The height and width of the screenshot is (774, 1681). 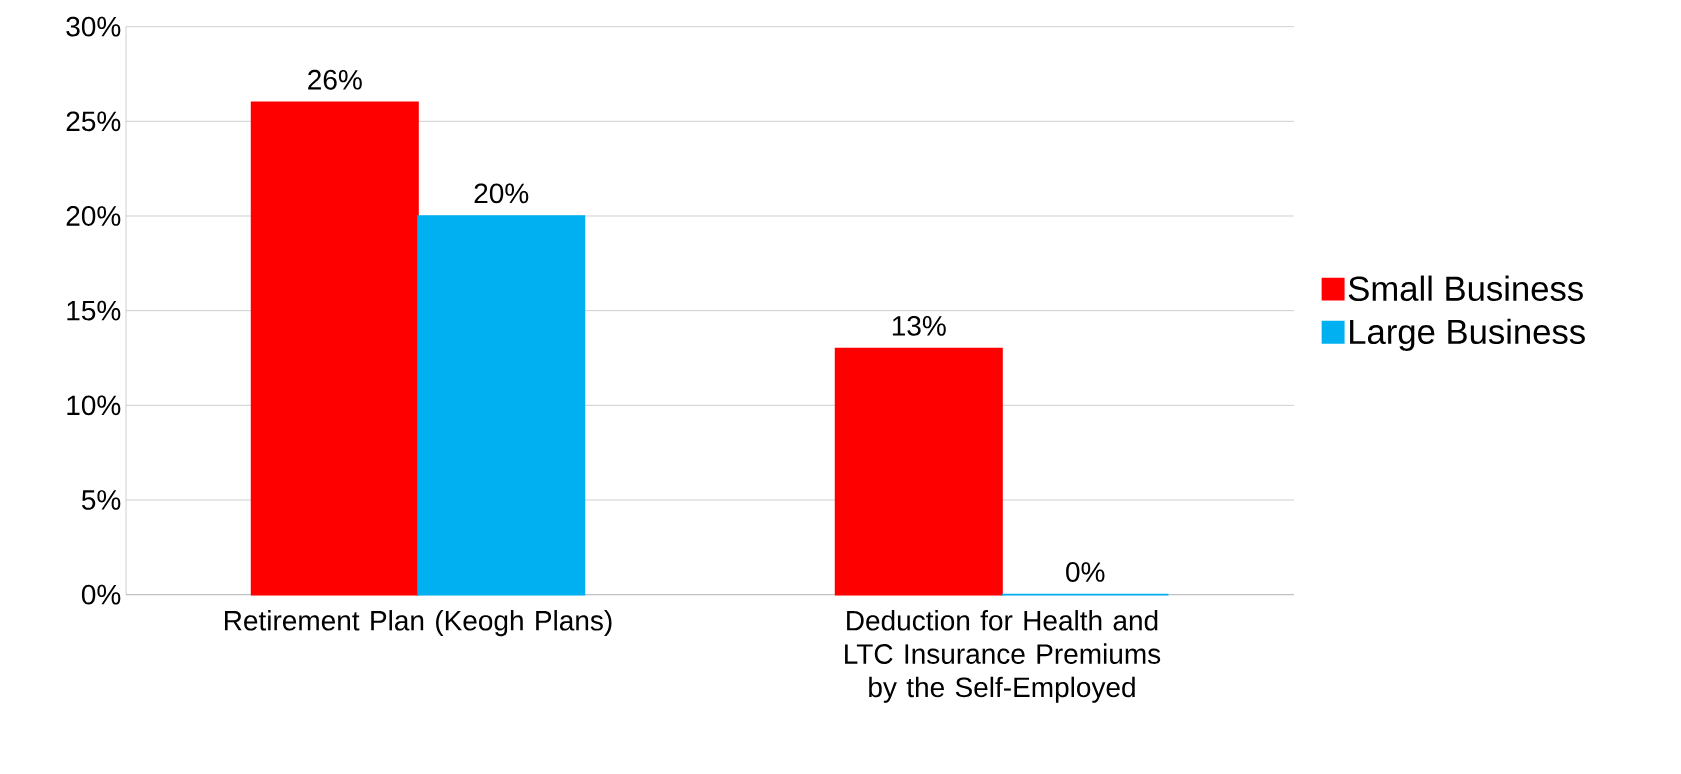 What do you see at coordinates (101, 500) in the screenshot?
I see `y-tick-label: 5%` at bounding box center [101, 500].